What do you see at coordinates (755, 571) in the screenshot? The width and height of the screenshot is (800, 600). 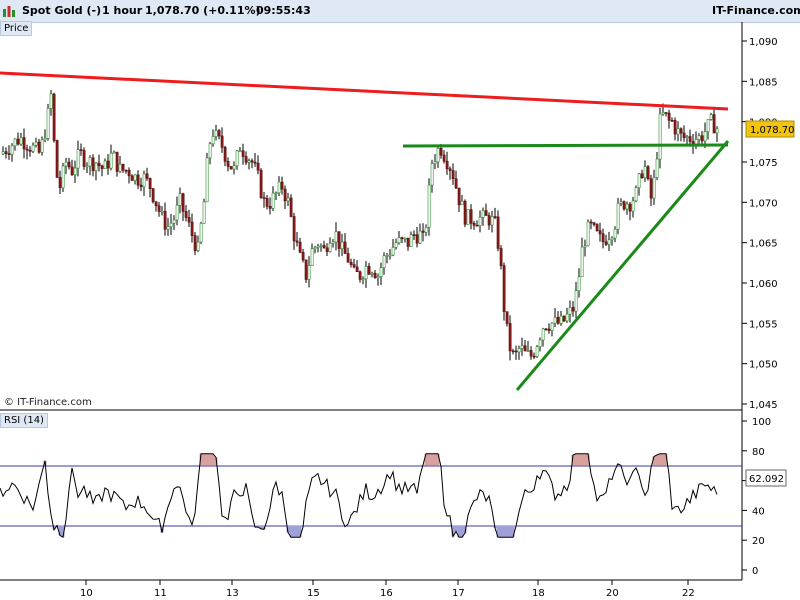 I see `rsi-tick-label: 0` at bounding box center [755, 571].